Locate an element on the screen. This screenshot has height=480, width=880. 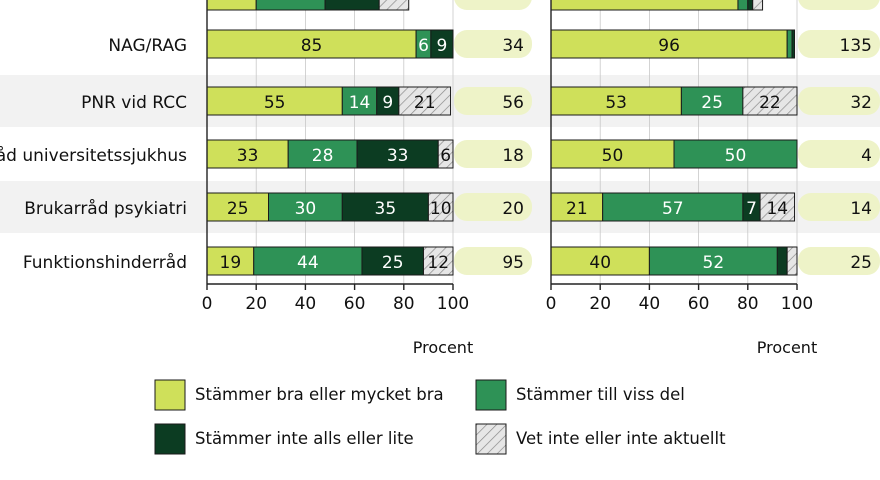
count-label: 25 is located at coordinates (861, 263).